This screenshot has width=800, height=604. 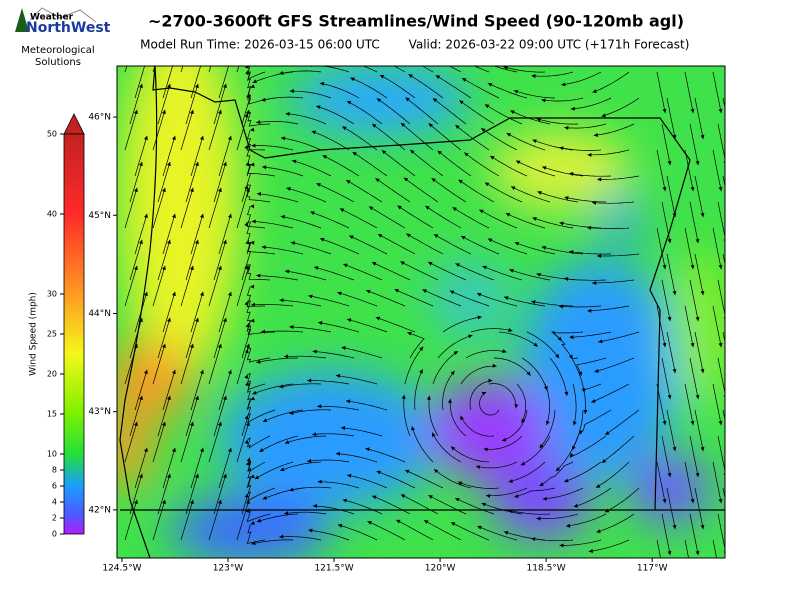 What do you see at coordinates (333, 569) in the screenshot?
I see `x-tick-label: 121.5°W` at bounding box center [333, 569].